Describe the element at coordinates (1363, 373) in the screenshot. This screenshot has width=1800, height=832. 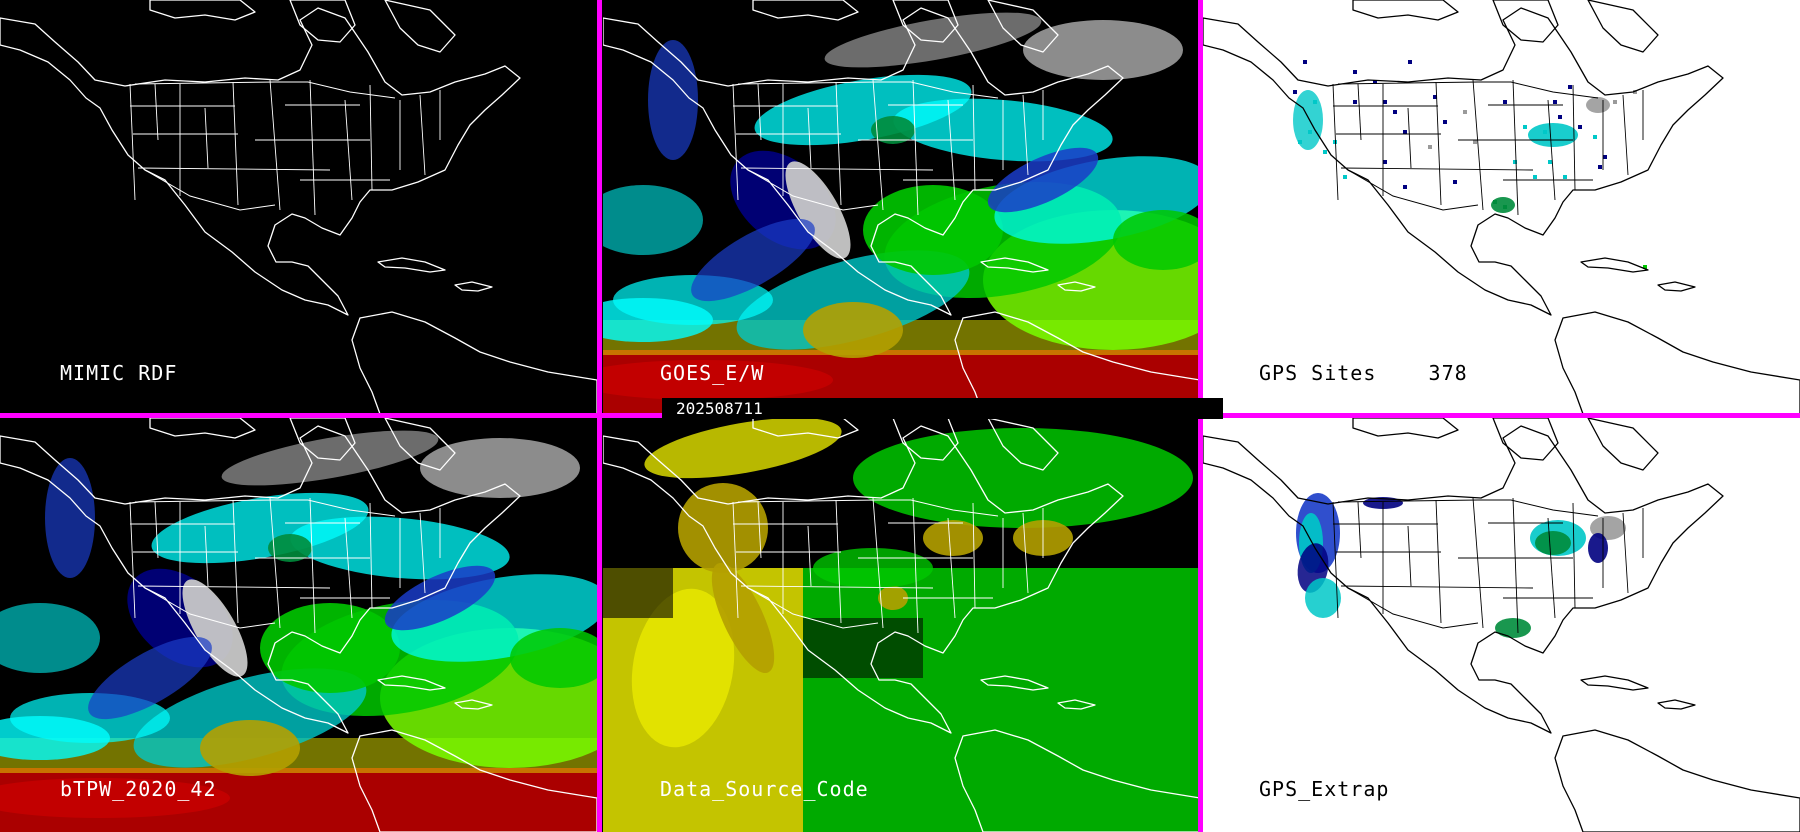
I see `panel-label-gps-sites: GPS Sites 378` at that location.